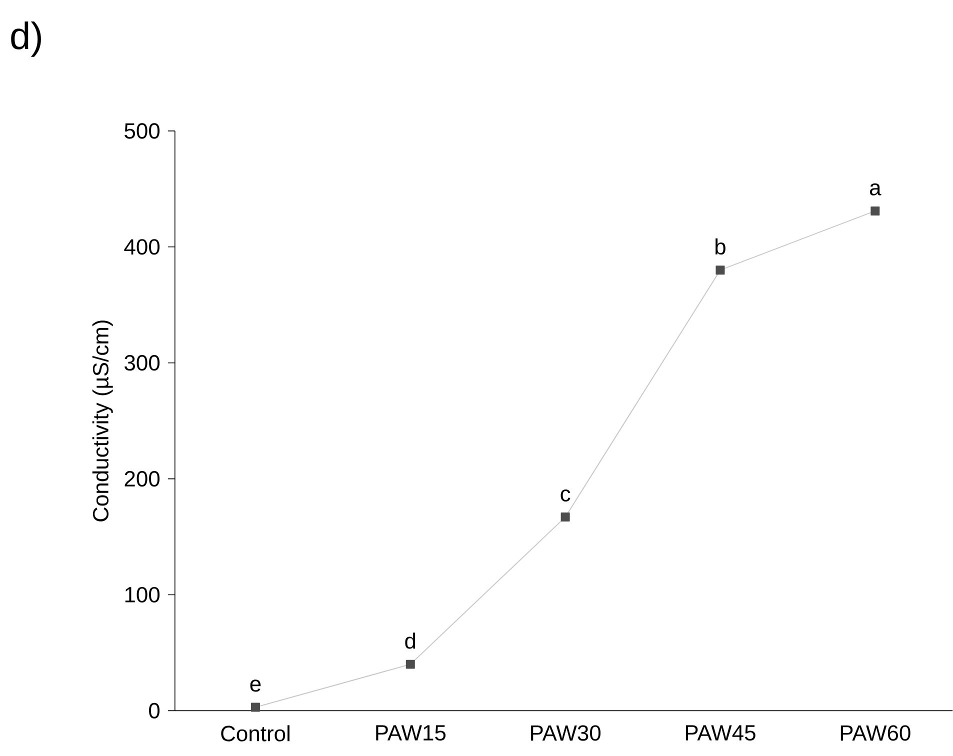  I want to click on y-tick-label: 400, so click(142, 247).